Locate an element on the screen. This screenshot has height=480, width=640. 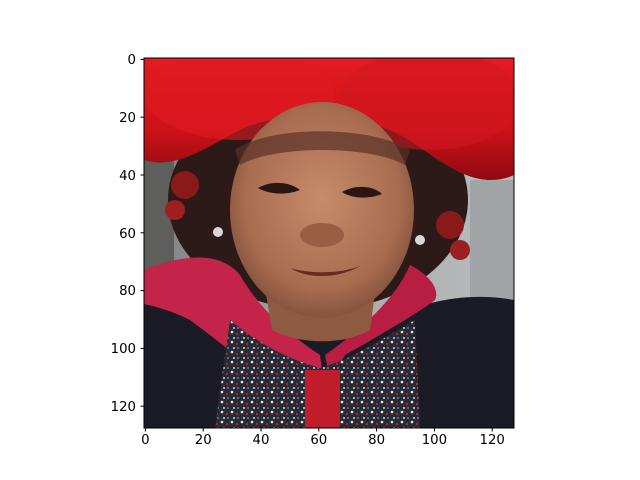
y-tick-label: 20 is located at coordinates (127, 118).